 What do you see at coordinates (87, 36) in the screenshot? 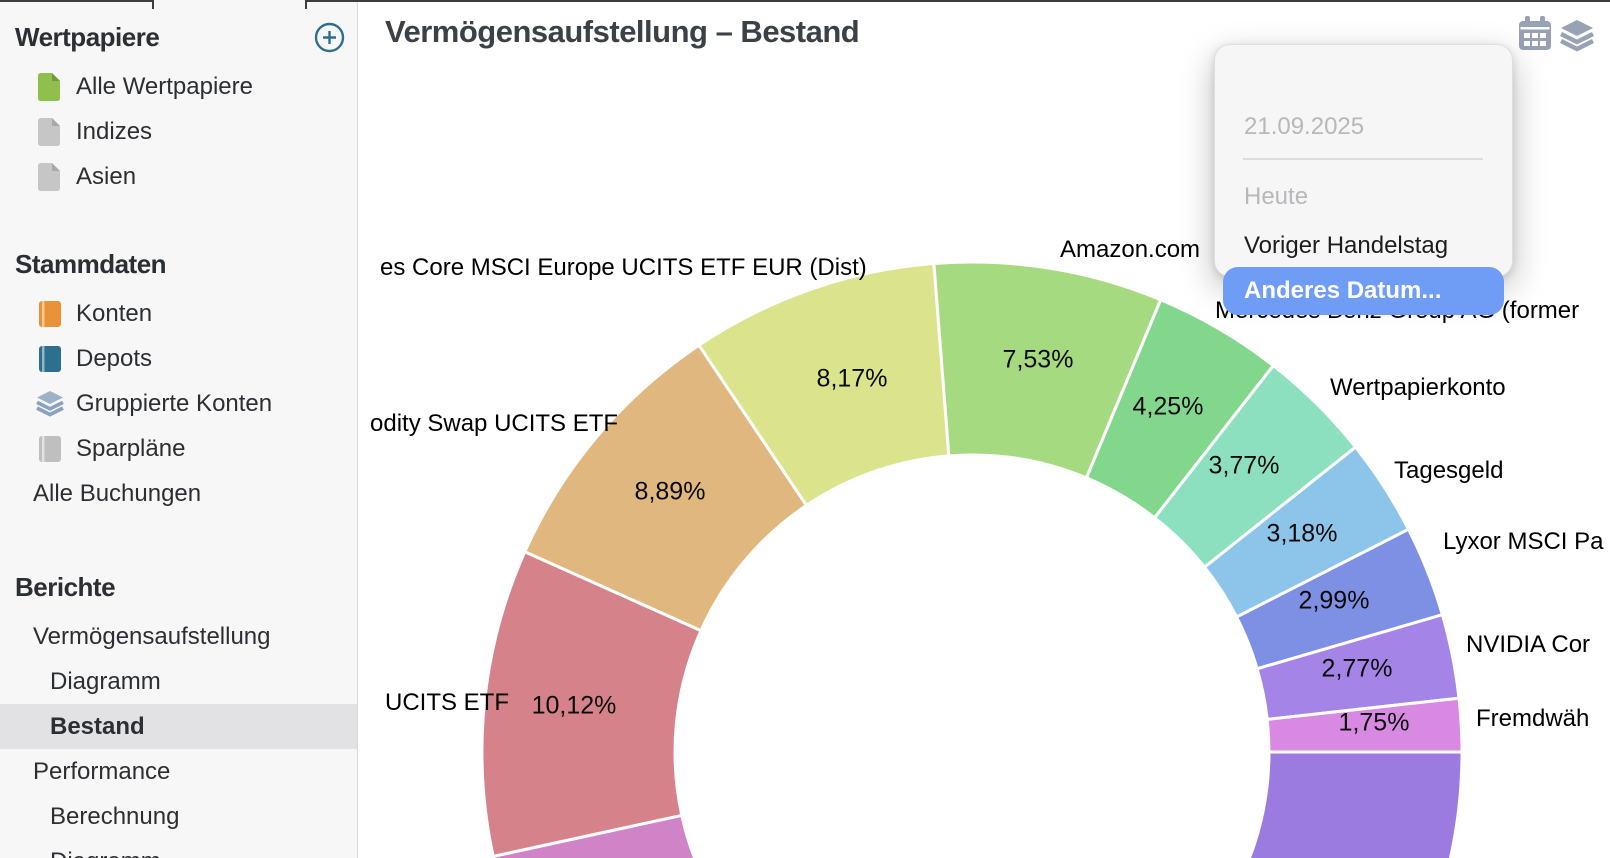
I see `sidebar-section-title: Wertpapiere` at bounding box center [87, 36].